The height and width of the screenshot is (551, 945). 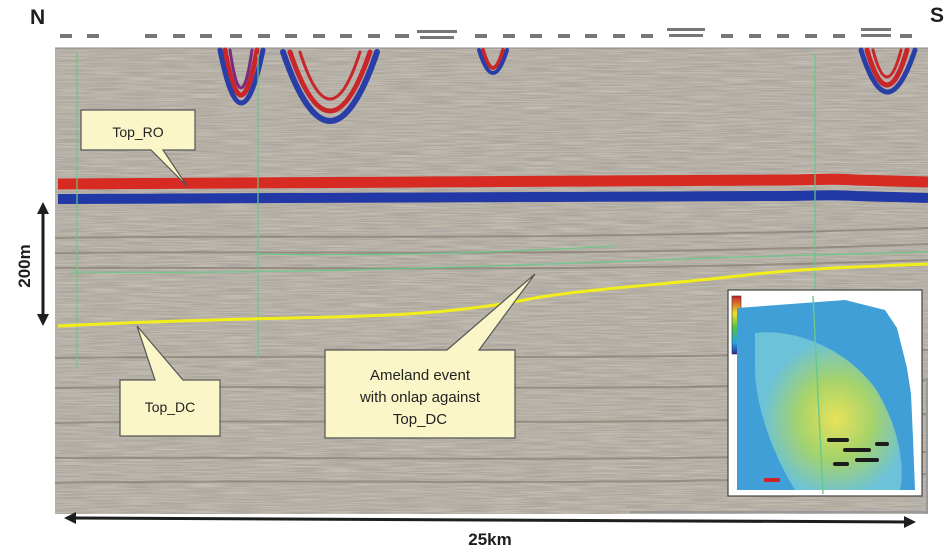 I want to click on south-label: S, so click(x=937, y=15).